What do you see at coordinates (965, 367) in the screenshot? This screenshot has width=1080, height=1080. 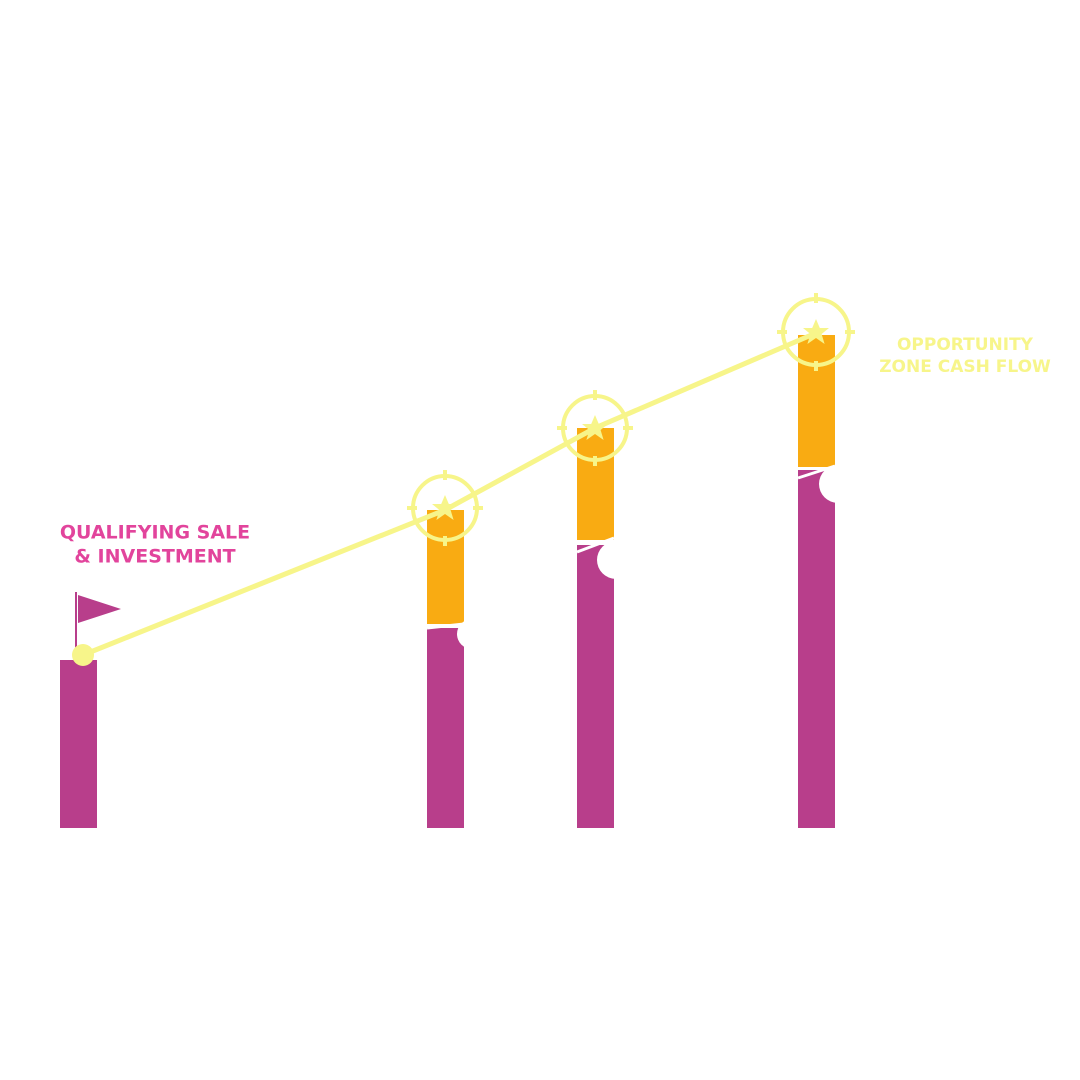 I see `end-label: ZONE CASH FLOW` at bounding box center [965, 367].